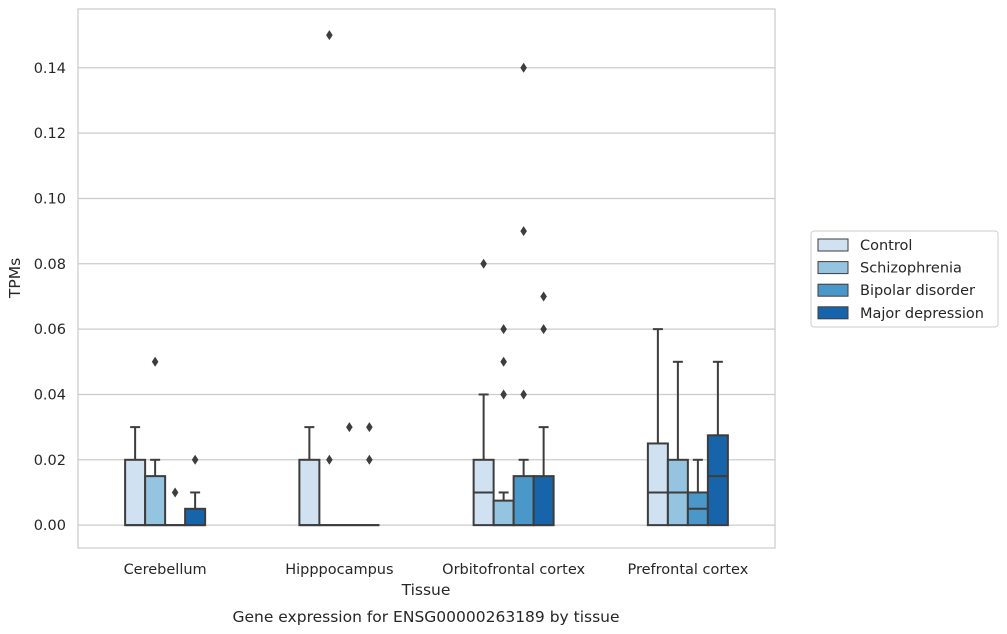 The width and height of the screenshot is (1007, 634). I want to click on y-tick-label: 0.10, so click(50, 199).